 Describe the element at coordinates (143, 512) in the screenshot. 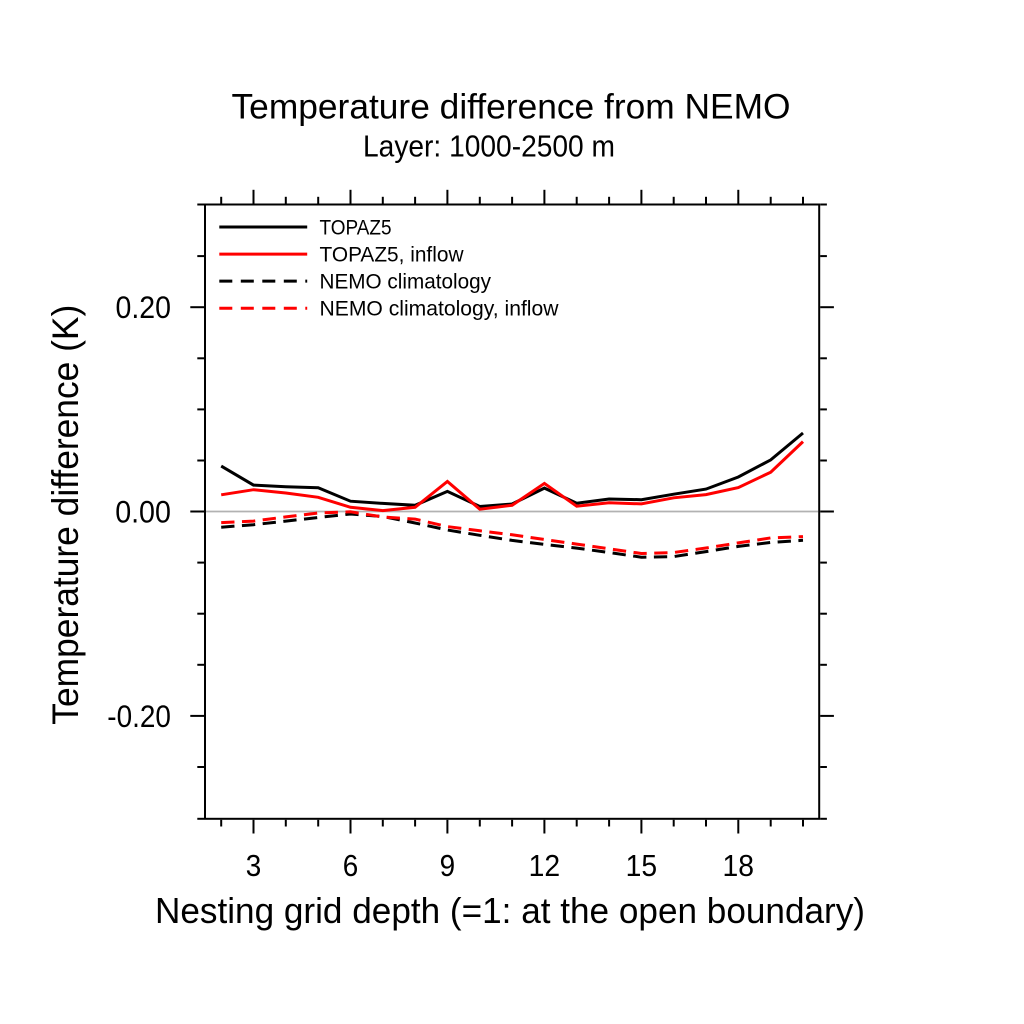

I see `svg-text: 0.00` at that location.